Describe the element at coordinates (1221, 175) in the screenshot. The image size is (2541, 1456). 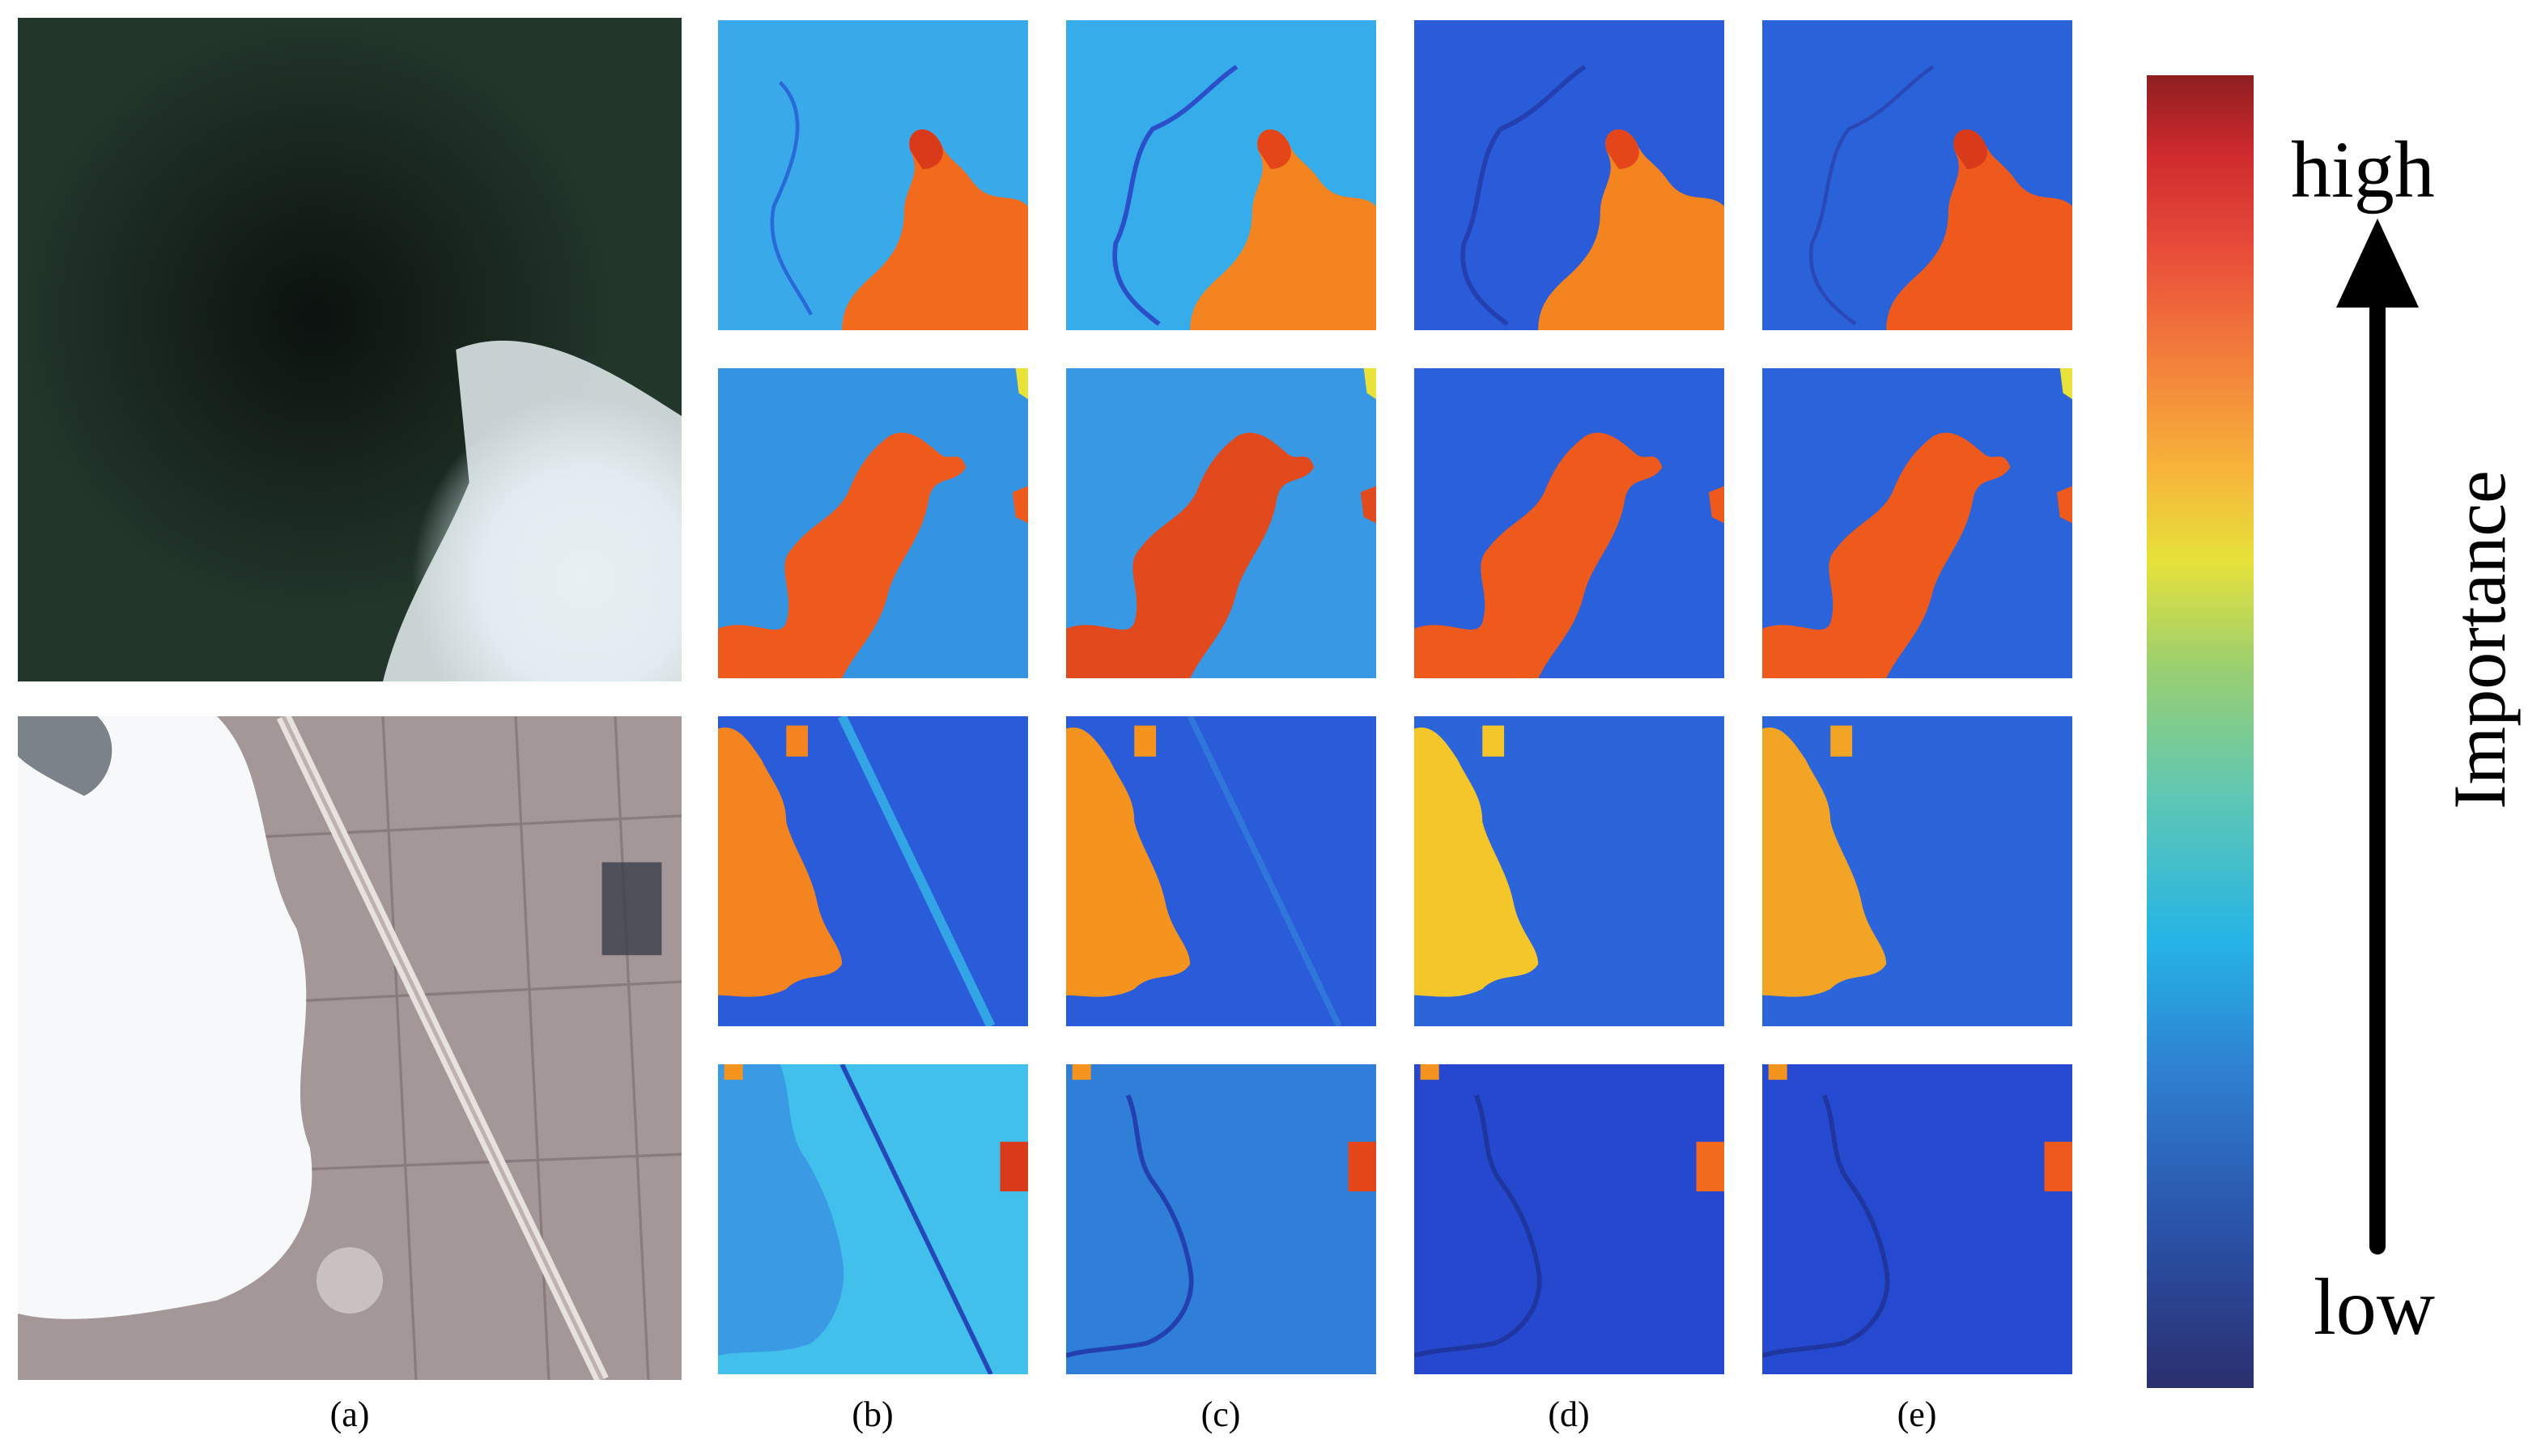
I see `importance-map-c-row1` at that location.